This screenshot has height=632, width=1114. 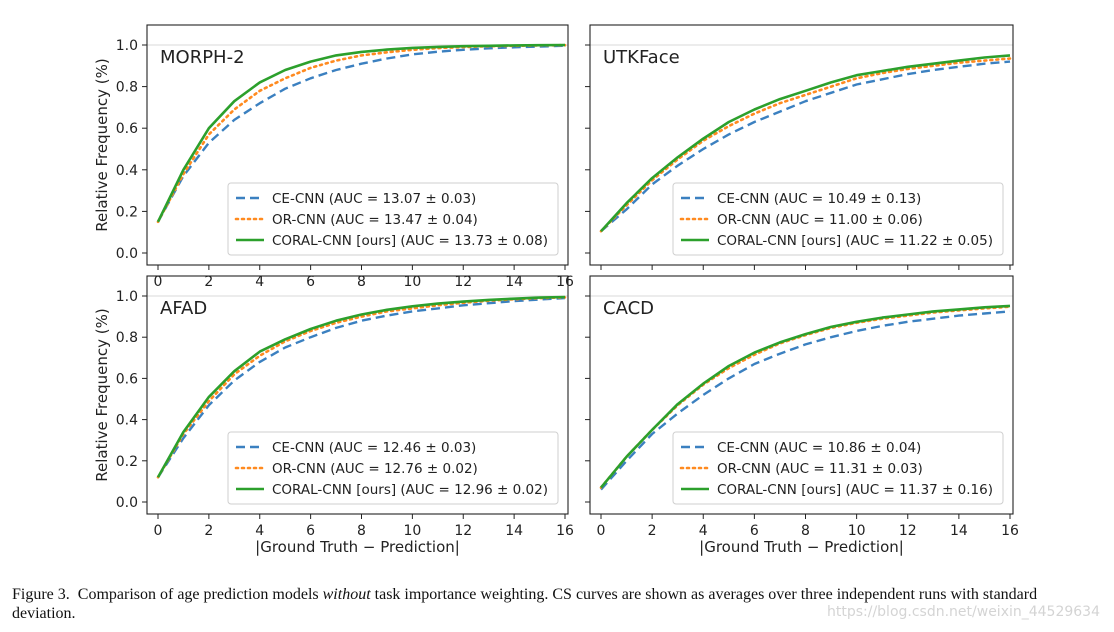 What do you see at coordinates (375, 220) in the screenshot?
I see `legend-entry: OR-CNN (AUC = 13.47 ± 0.04)` at bounding box center [375, 220].